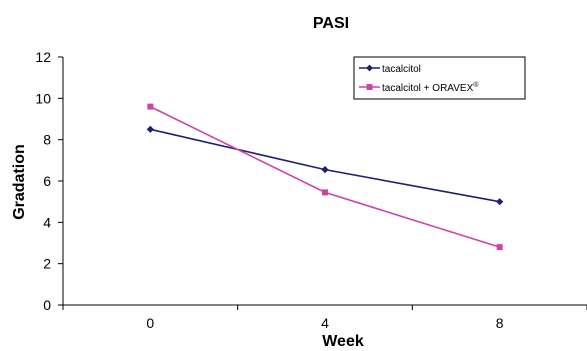 This screenshot has width=587, height=351. What do you see at coordinates (19, 182) in the screenshot?
I see `y-axis-title: Gradation` at bounding box center [19, 182].